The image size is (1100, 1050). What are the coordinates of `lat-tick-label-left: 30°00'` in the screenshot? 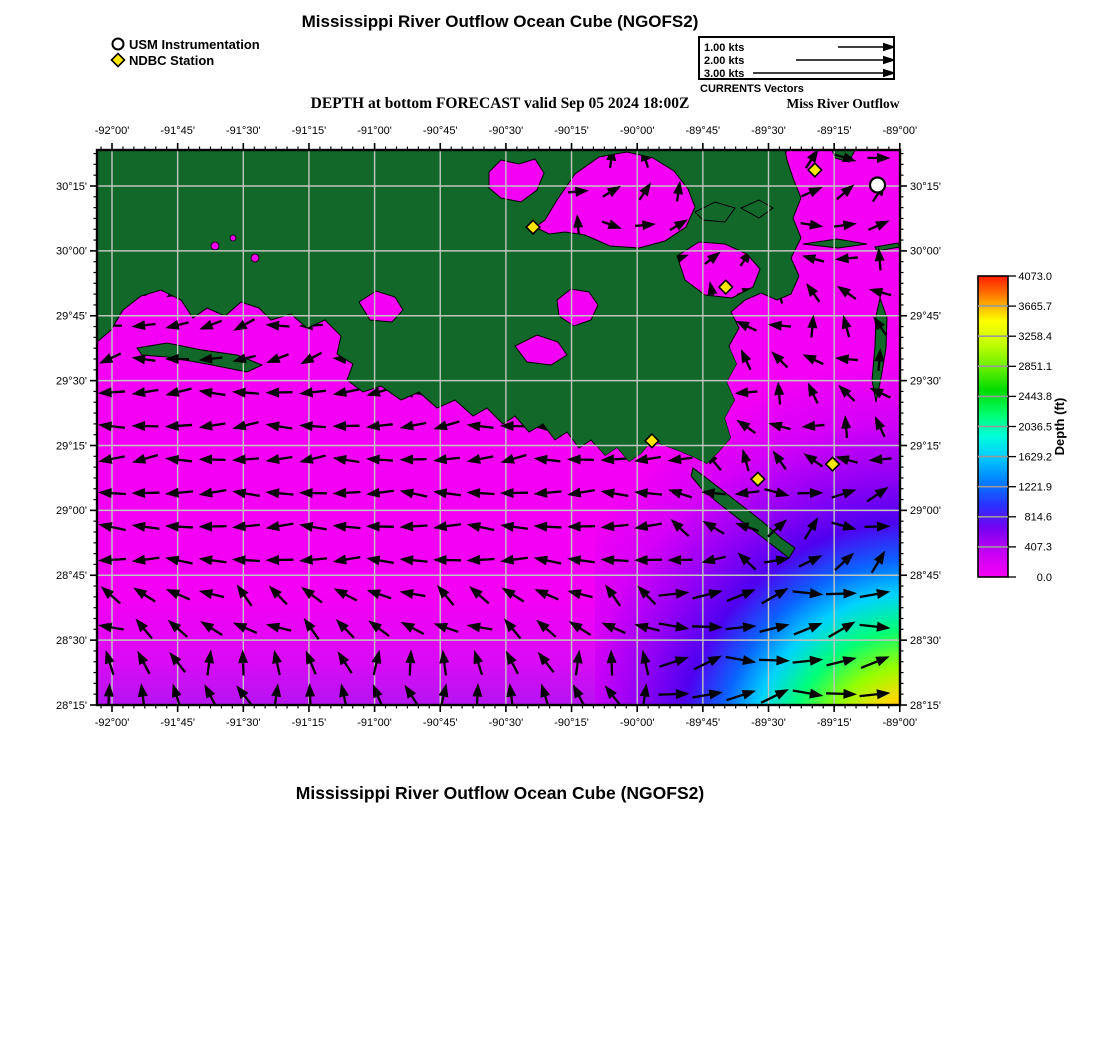 It's located at (71, 252).